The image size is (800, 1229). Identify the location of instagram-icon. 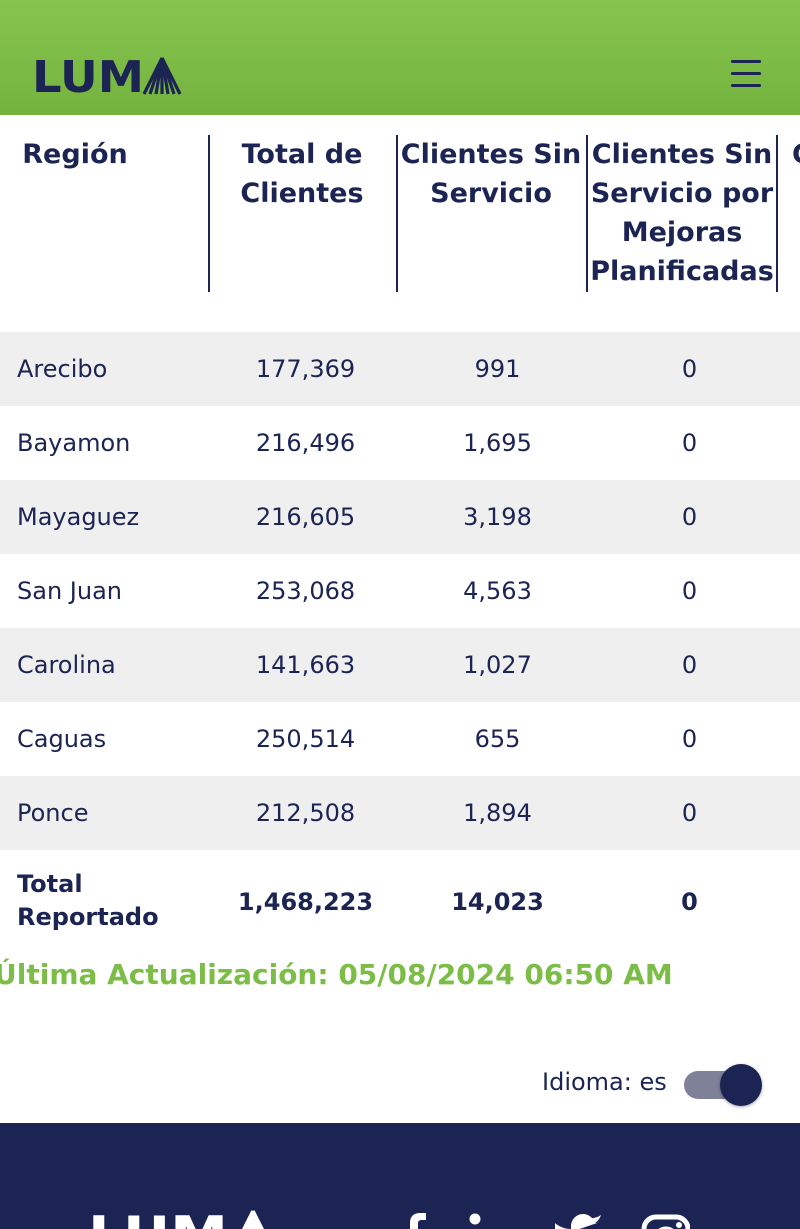
(665, 1221).